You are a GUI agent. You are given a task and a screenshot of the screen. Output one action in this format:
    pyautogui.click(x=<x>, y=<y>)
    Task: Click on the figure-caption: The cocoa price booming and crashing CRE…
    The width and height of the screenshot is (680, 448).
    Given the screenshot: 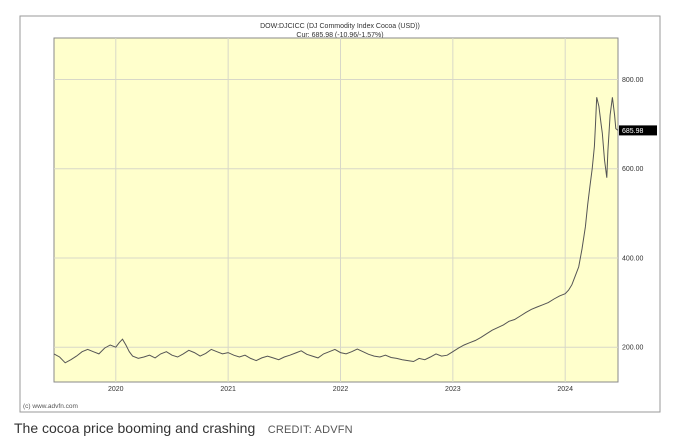 What is the action you would take?
    pyautogui.click(x=183, y=429)
    